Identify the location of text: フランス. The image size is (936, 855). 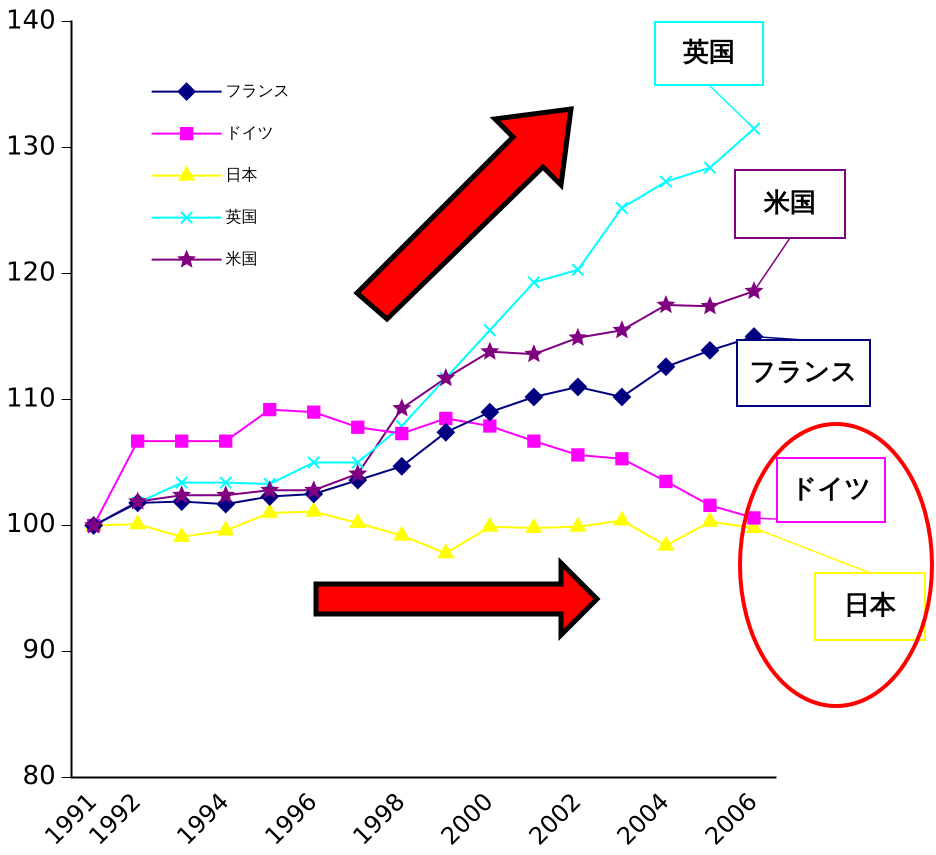
(804, 371).